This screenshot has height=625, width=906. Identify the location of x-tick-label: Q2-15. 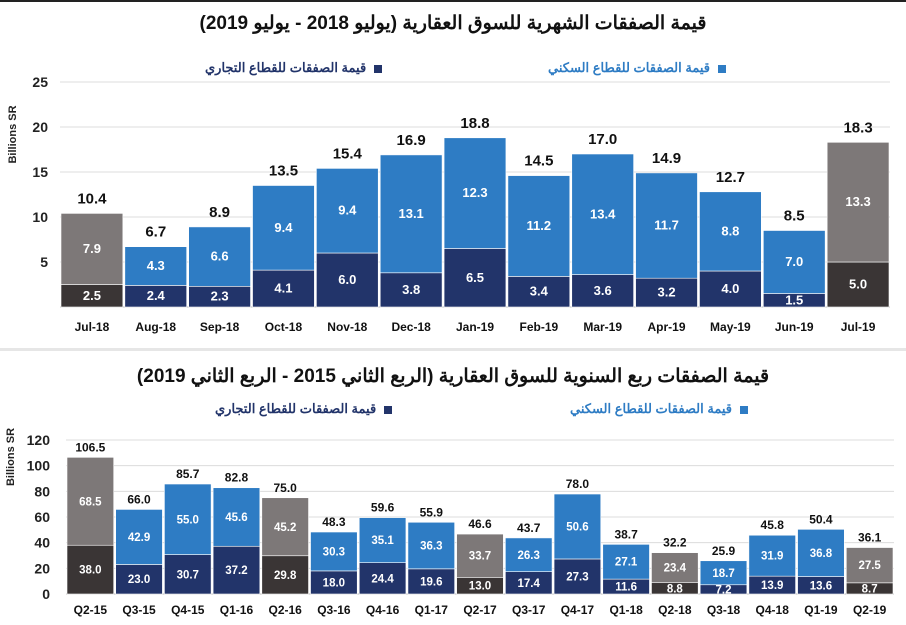
(91, 610).